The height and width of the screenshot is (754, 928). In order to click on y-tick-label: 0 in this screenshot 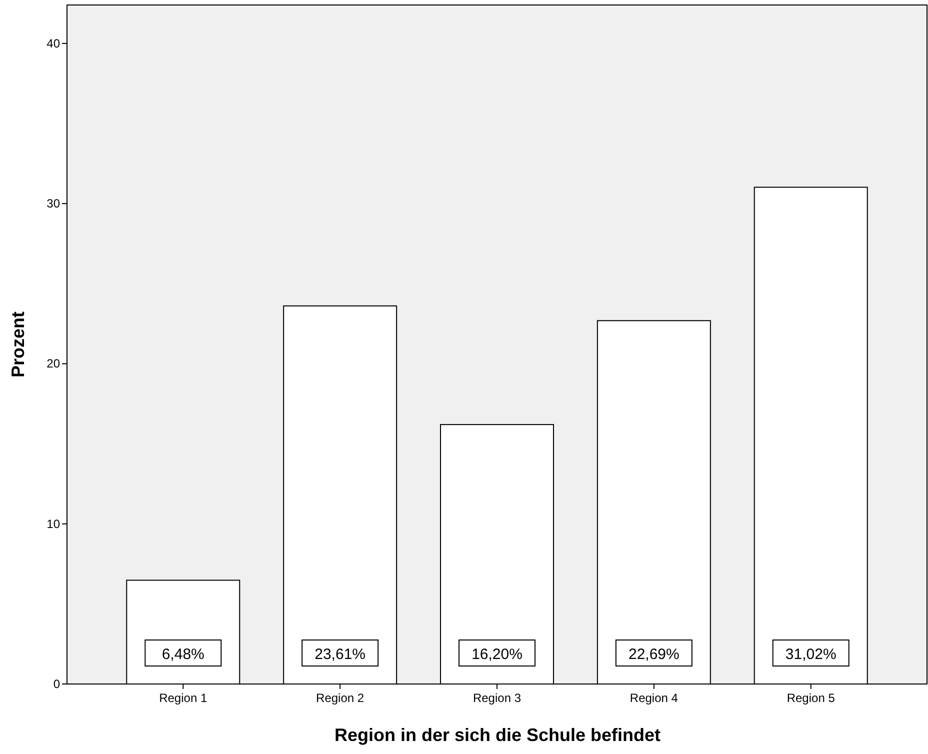, I will do `click(56, 684)`.